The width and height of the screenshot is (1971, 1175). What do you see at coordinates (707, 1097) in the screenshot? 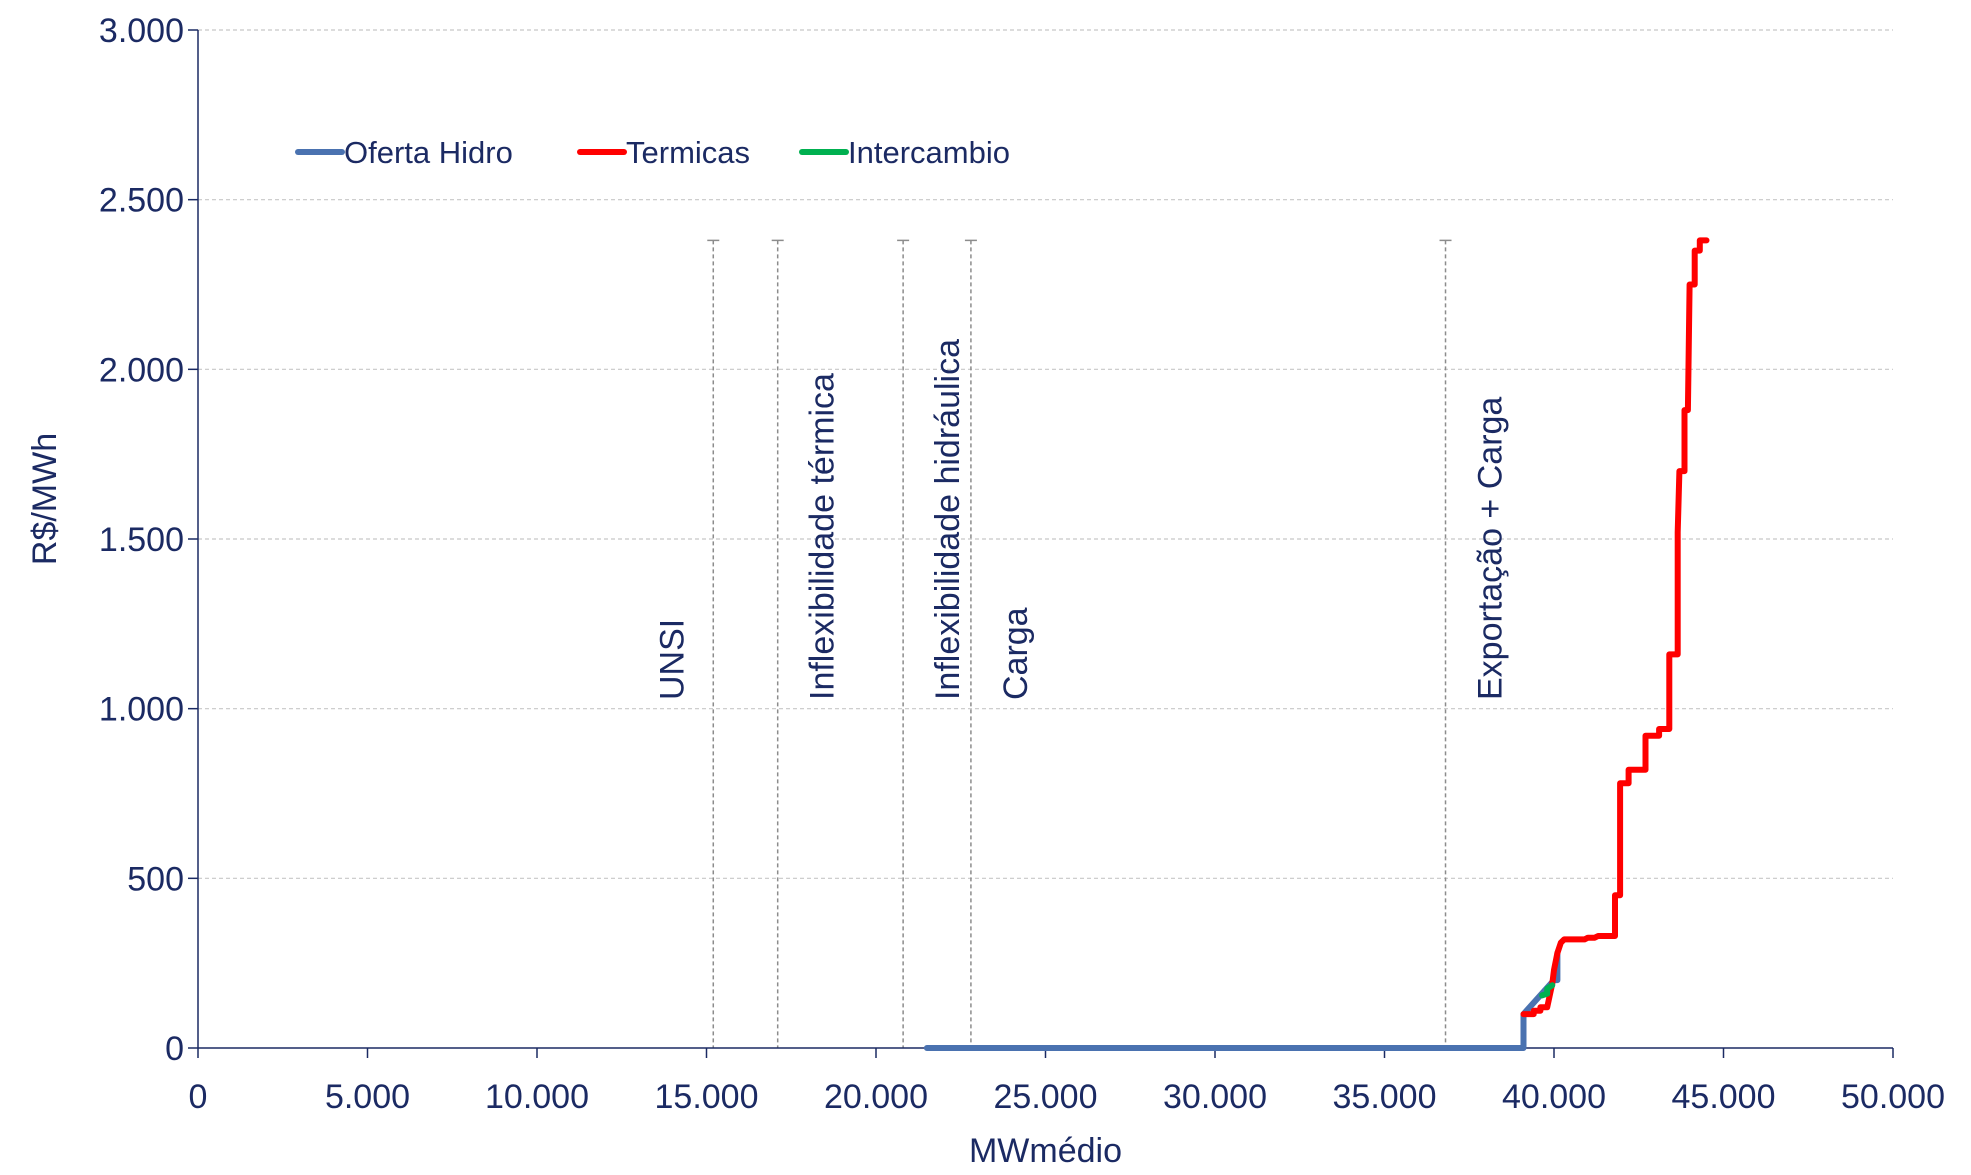
I see `x-tick-label: 15.000` at bounding box center [707, 1097].